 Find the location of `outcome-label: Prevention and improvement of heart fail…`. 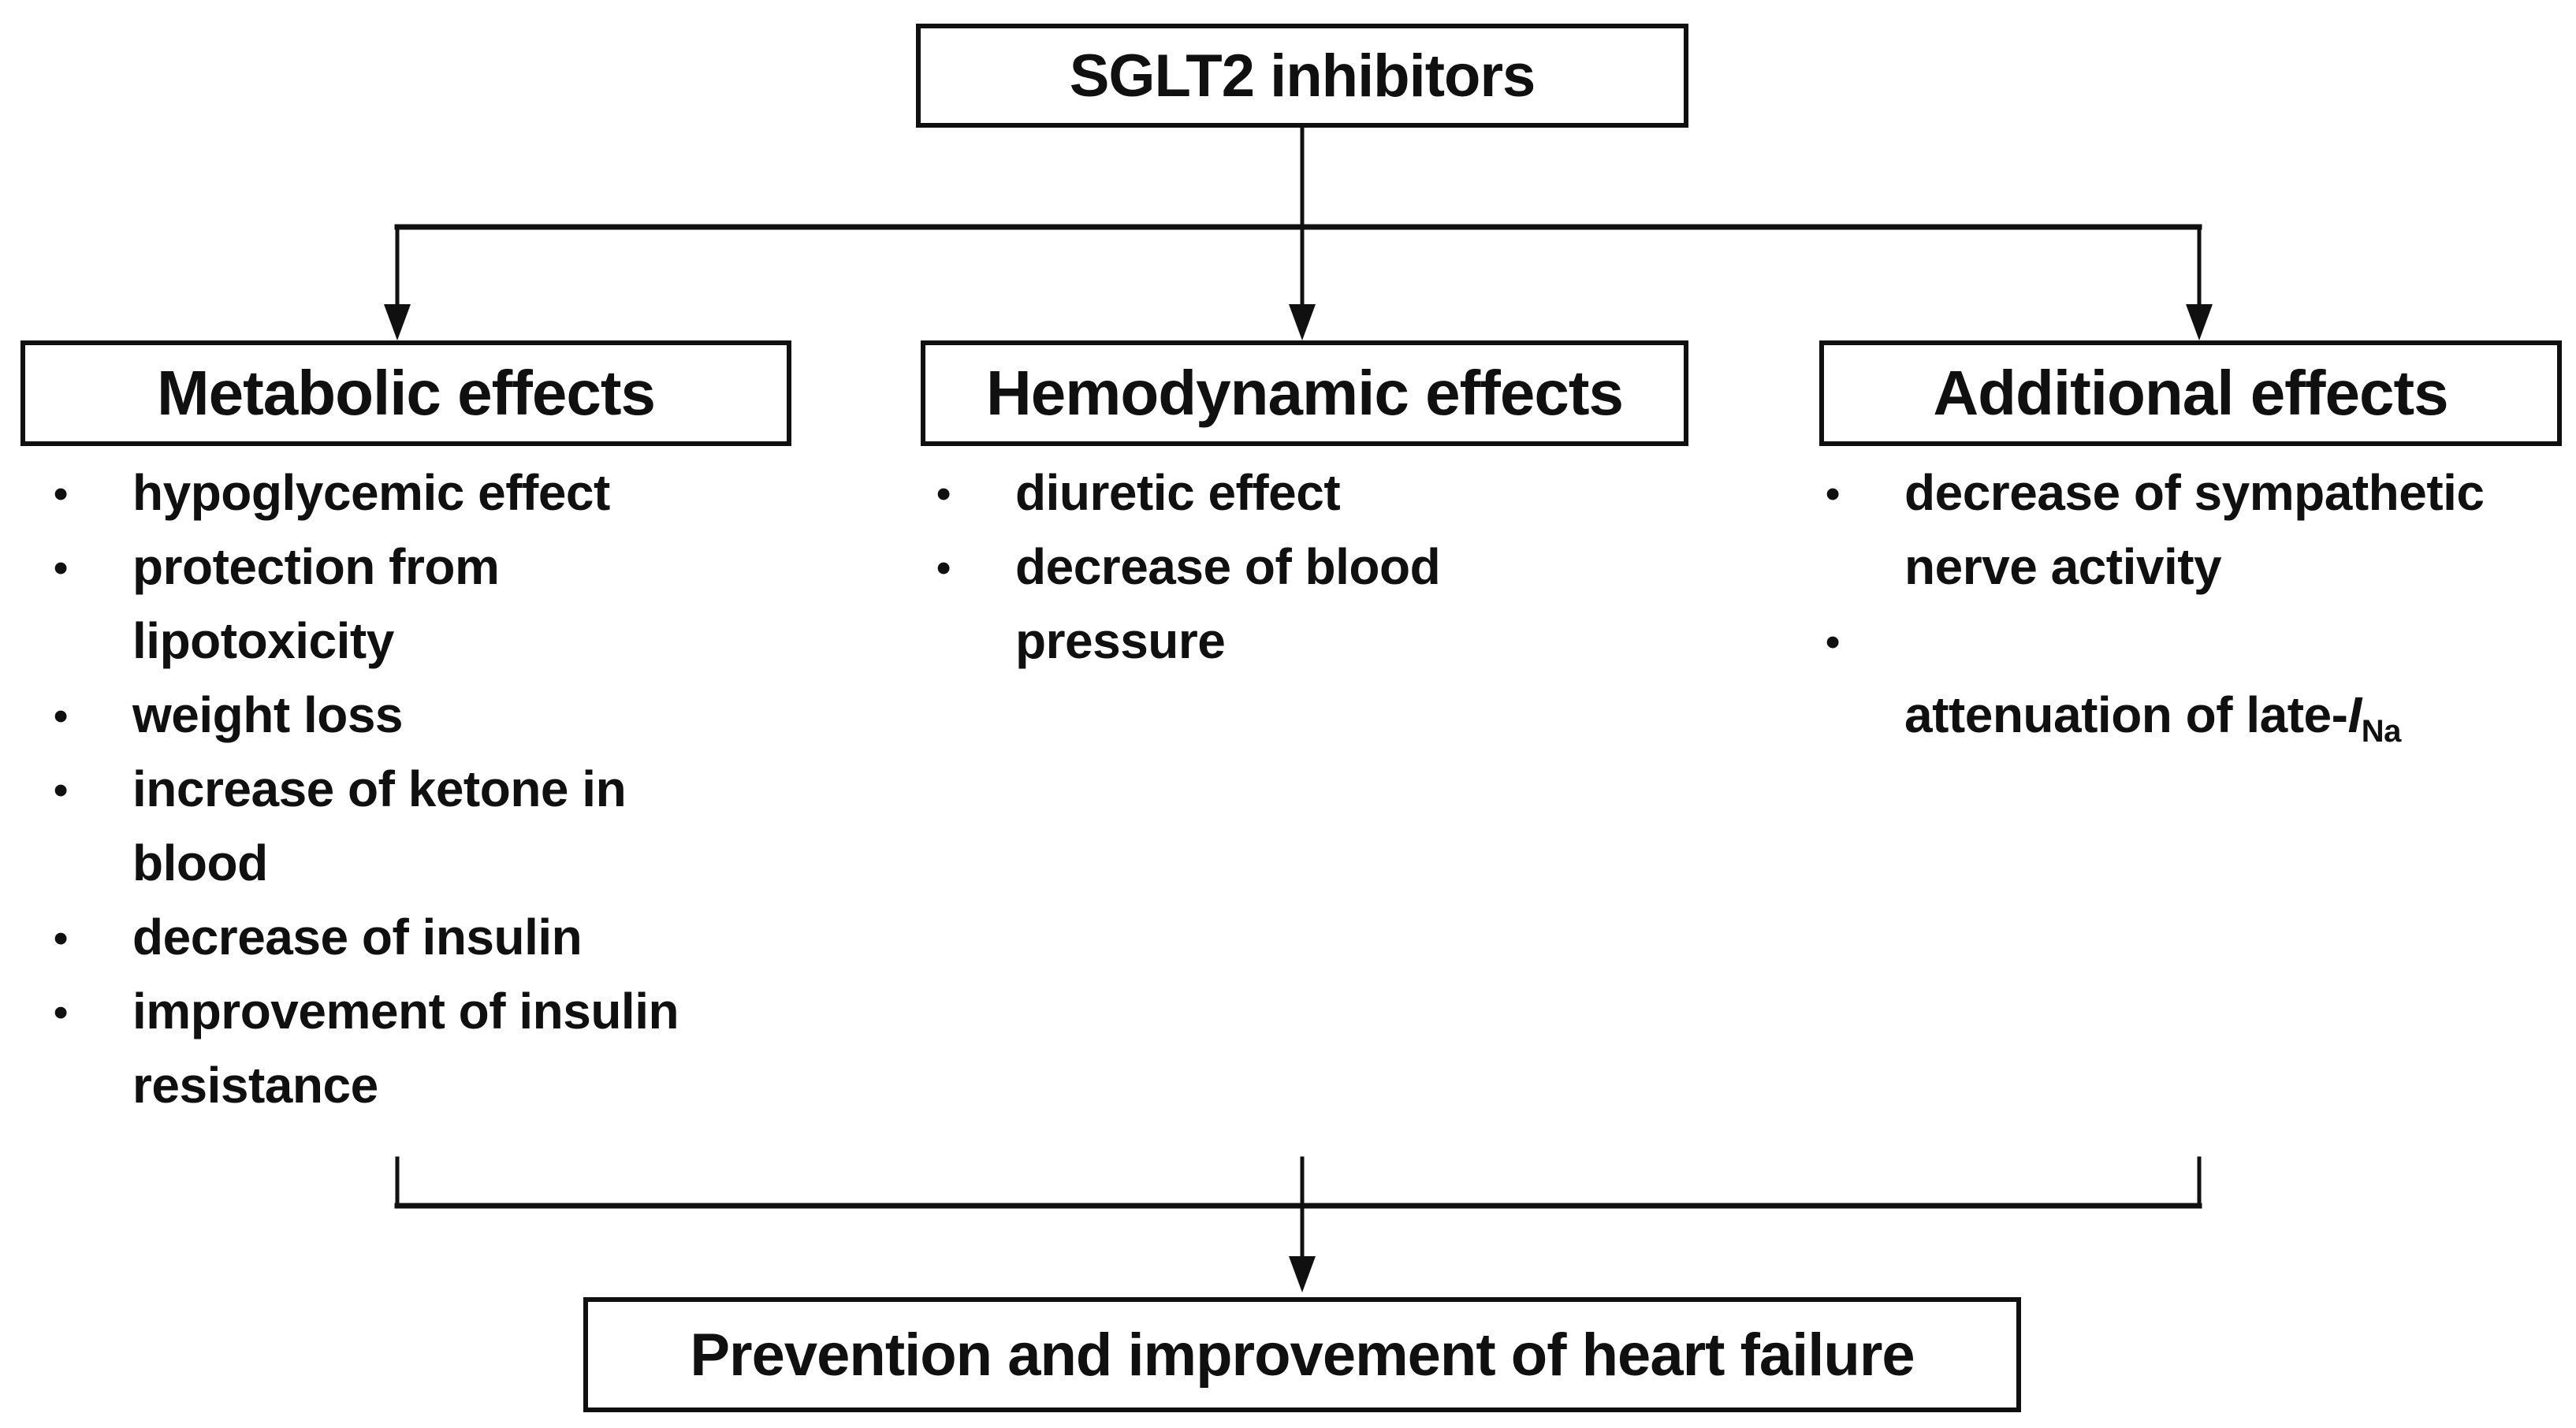

outcome-label: Prevention and improvement of heart fail… is located at coordinates (1302, 1355).